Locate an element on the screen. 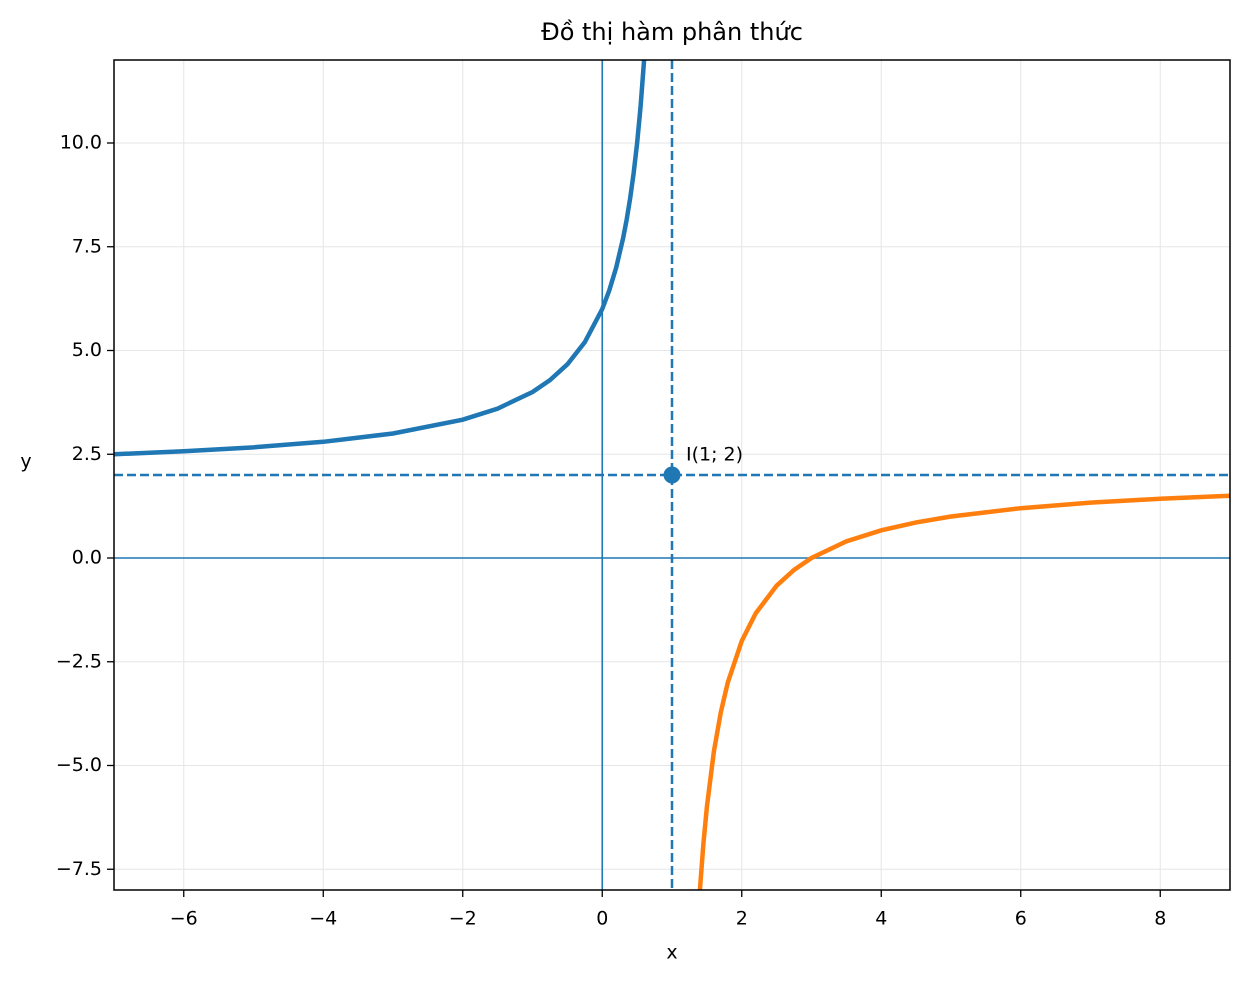 Image resolution: width=1247 pixels, height=988 pixels. center-point is located at coordinates (672, 475).